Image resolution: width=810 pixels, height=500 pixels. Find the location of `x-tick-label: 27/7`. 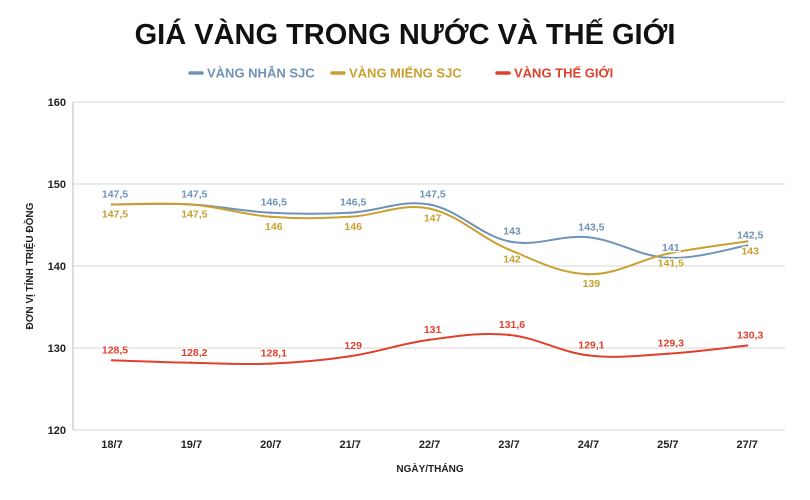

x-tick-label: 27/7 is located at coordinates (746, 445).